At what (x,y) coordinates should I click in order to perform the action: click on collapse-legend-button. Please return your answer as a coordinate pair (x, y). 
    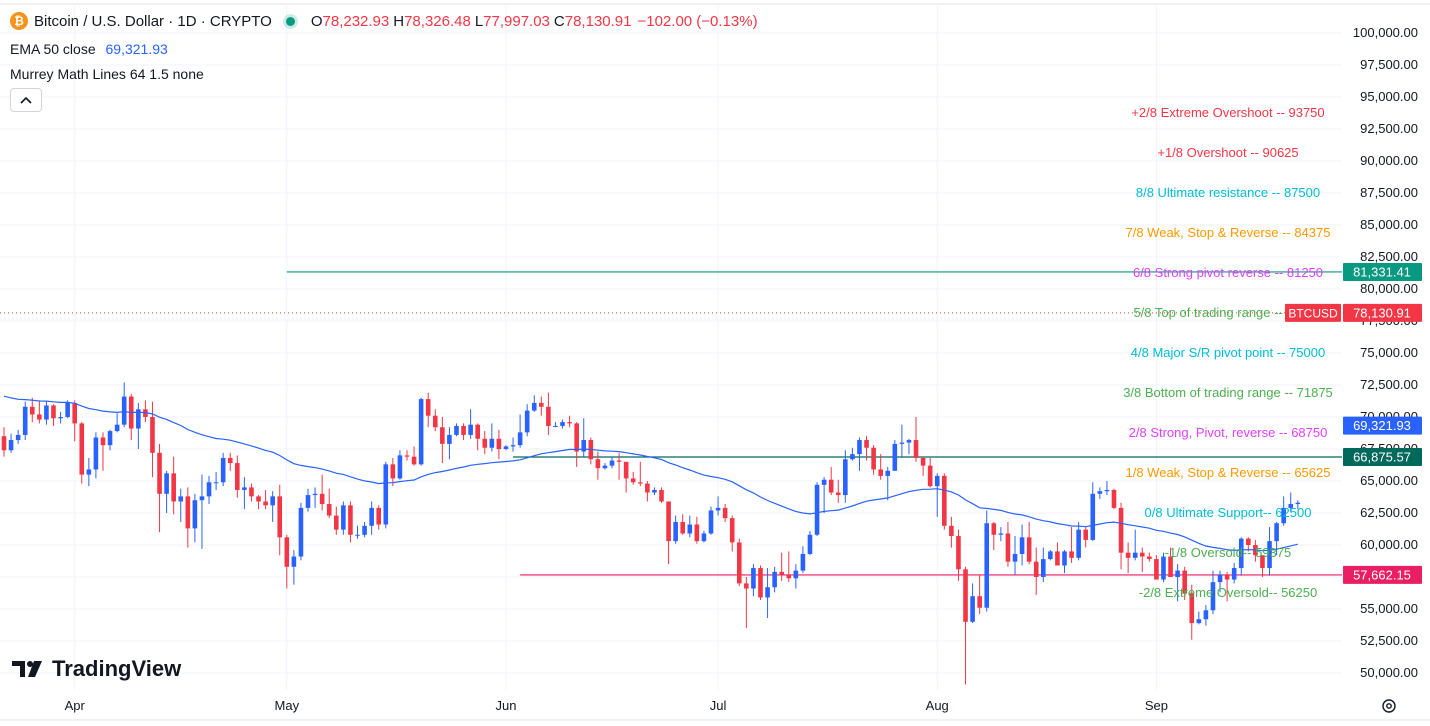
    Looking at the image, I should click on (26, 100).